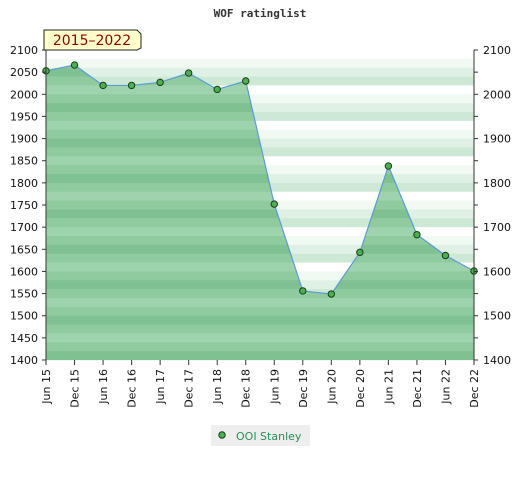 The height and width of the screenshot is (480, 520). I want to click on x-tick-label: Dec 18, so click(246, 388).